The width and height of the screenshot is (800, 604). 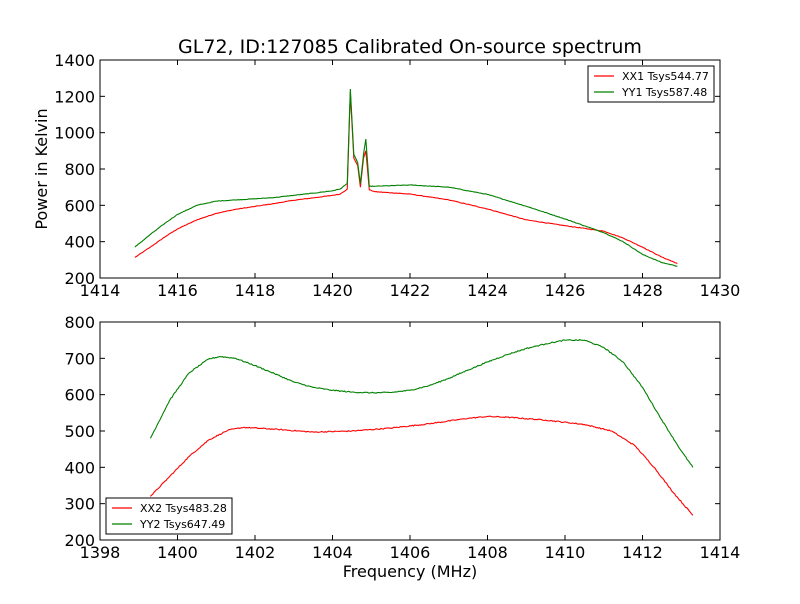 What do you see at coordinates (100, 290) in the screenshot?
I see `top-x-tick-label: 1414` at bounding box center [100, 290].